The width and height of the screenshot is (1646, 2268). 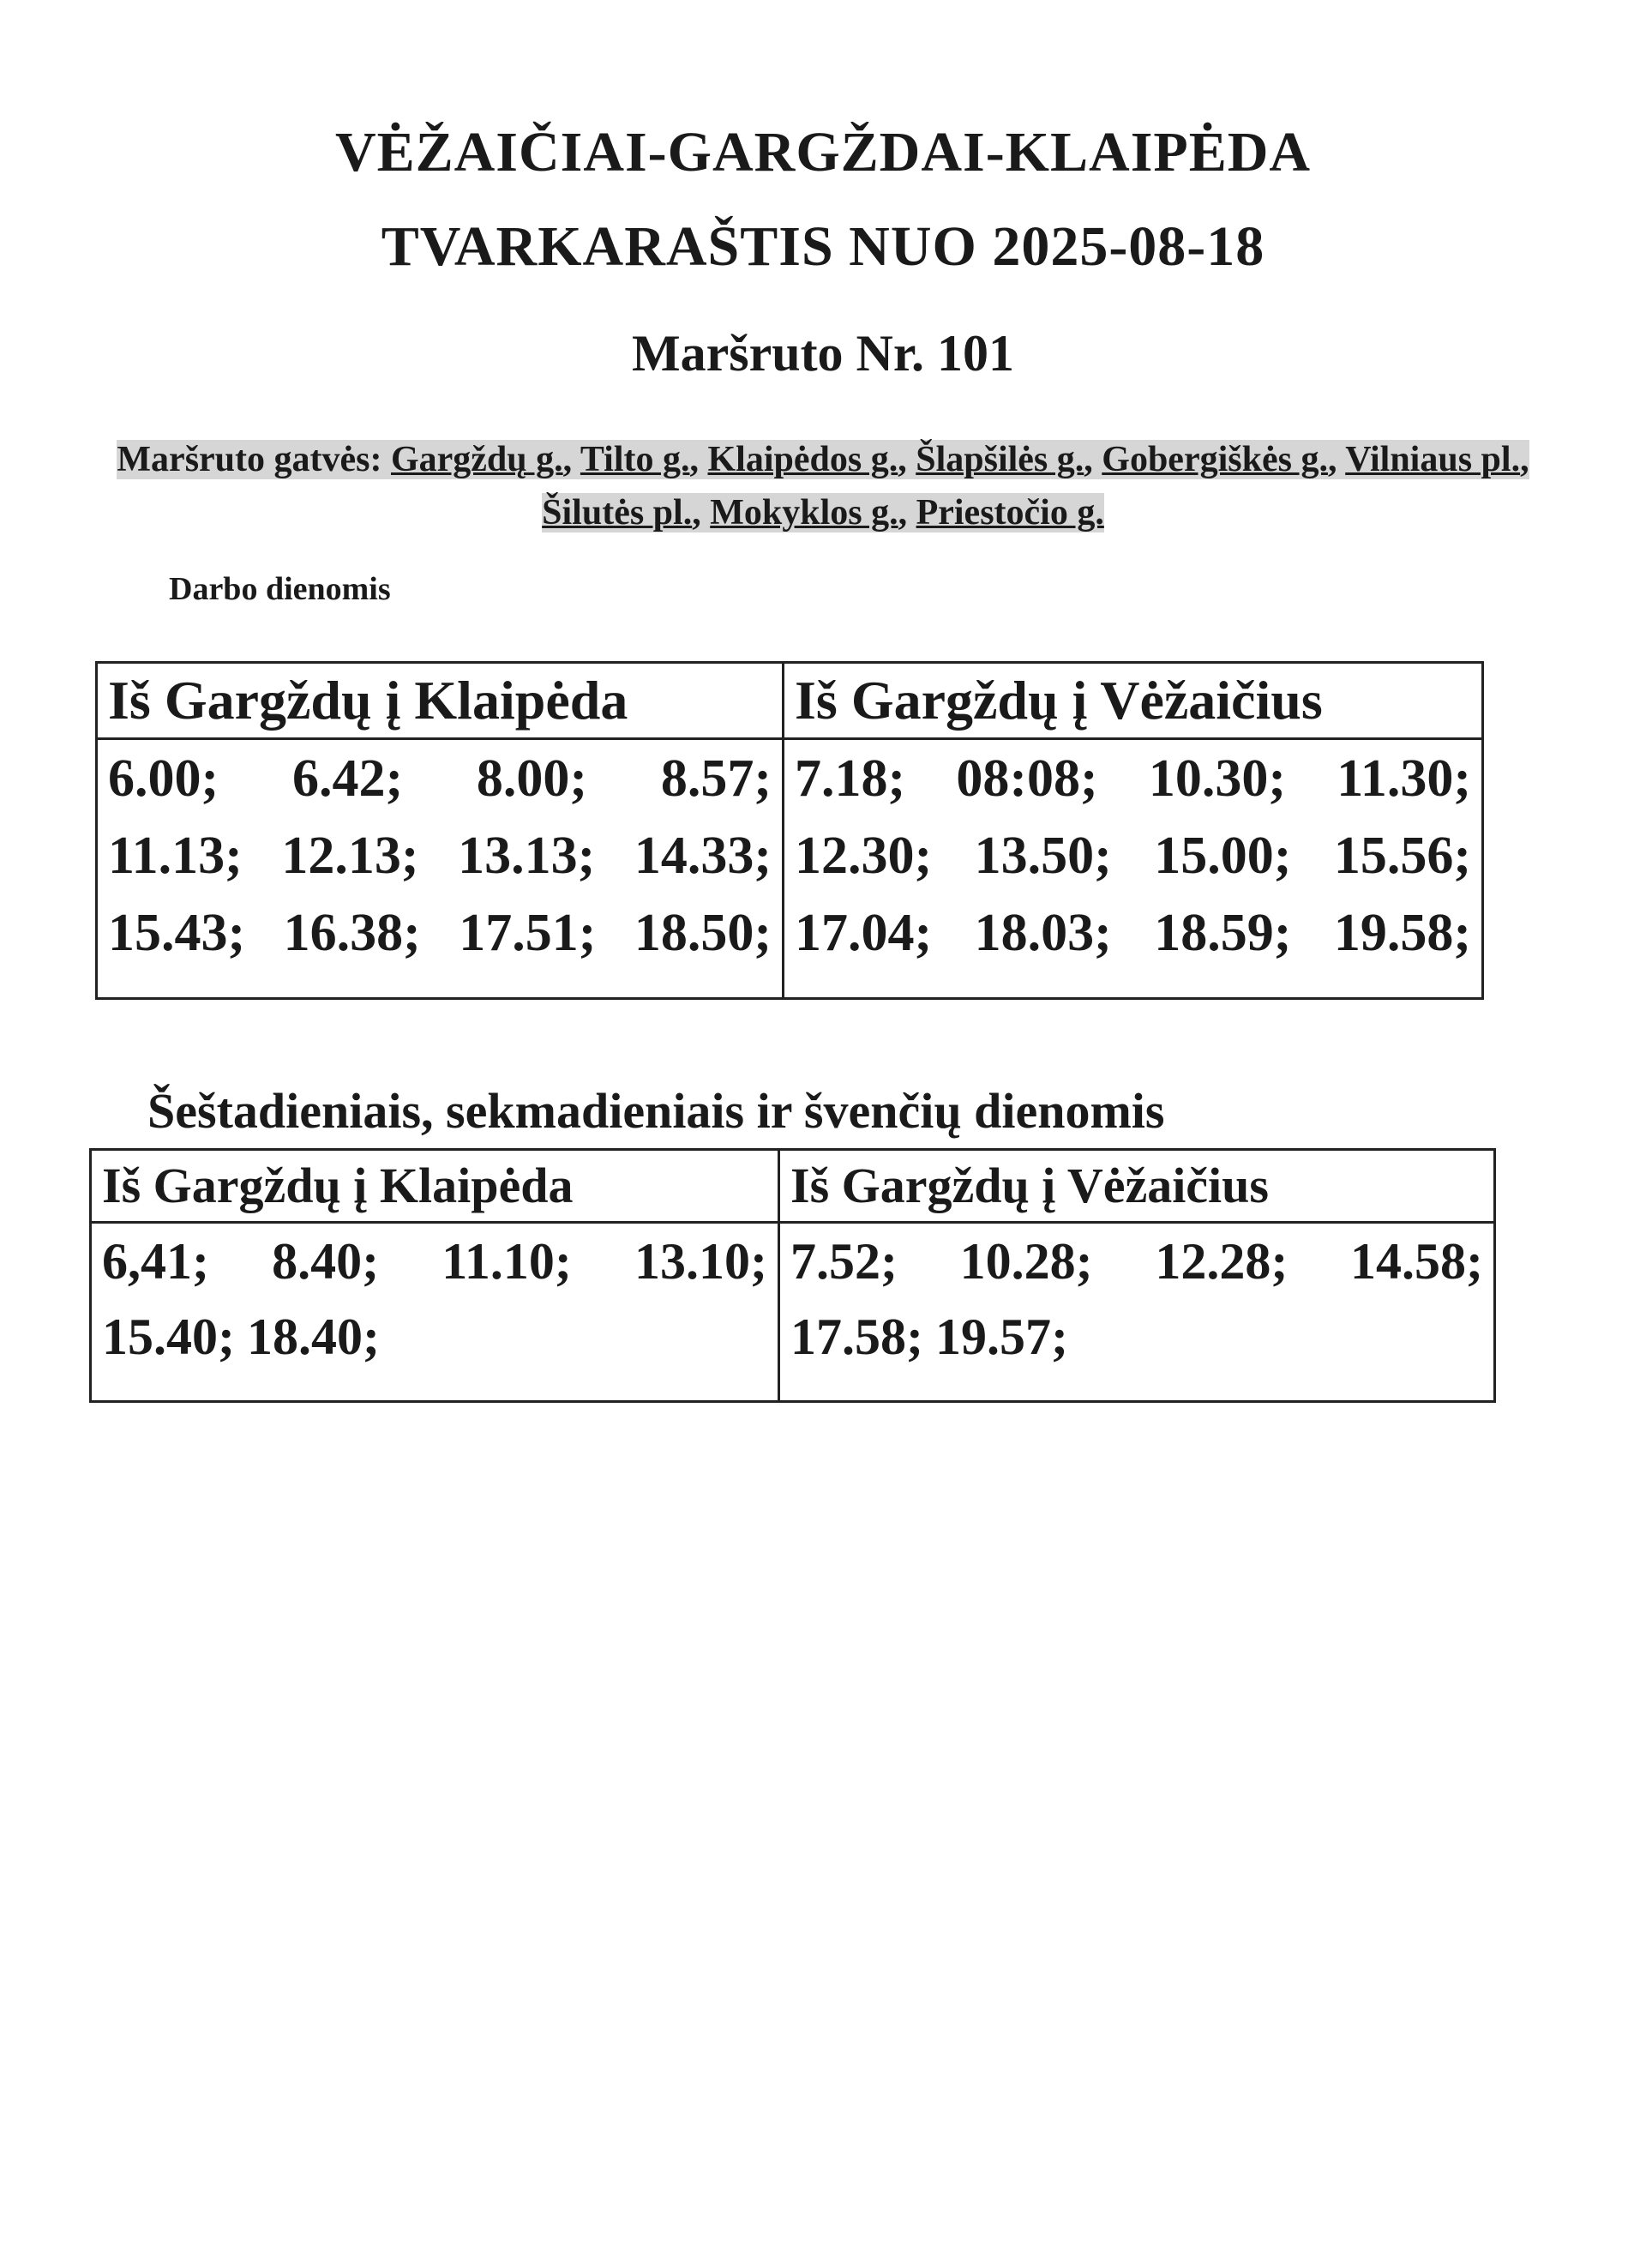 I want to click on street-name: Gobergiškės g., so click(x=1215, y=459).